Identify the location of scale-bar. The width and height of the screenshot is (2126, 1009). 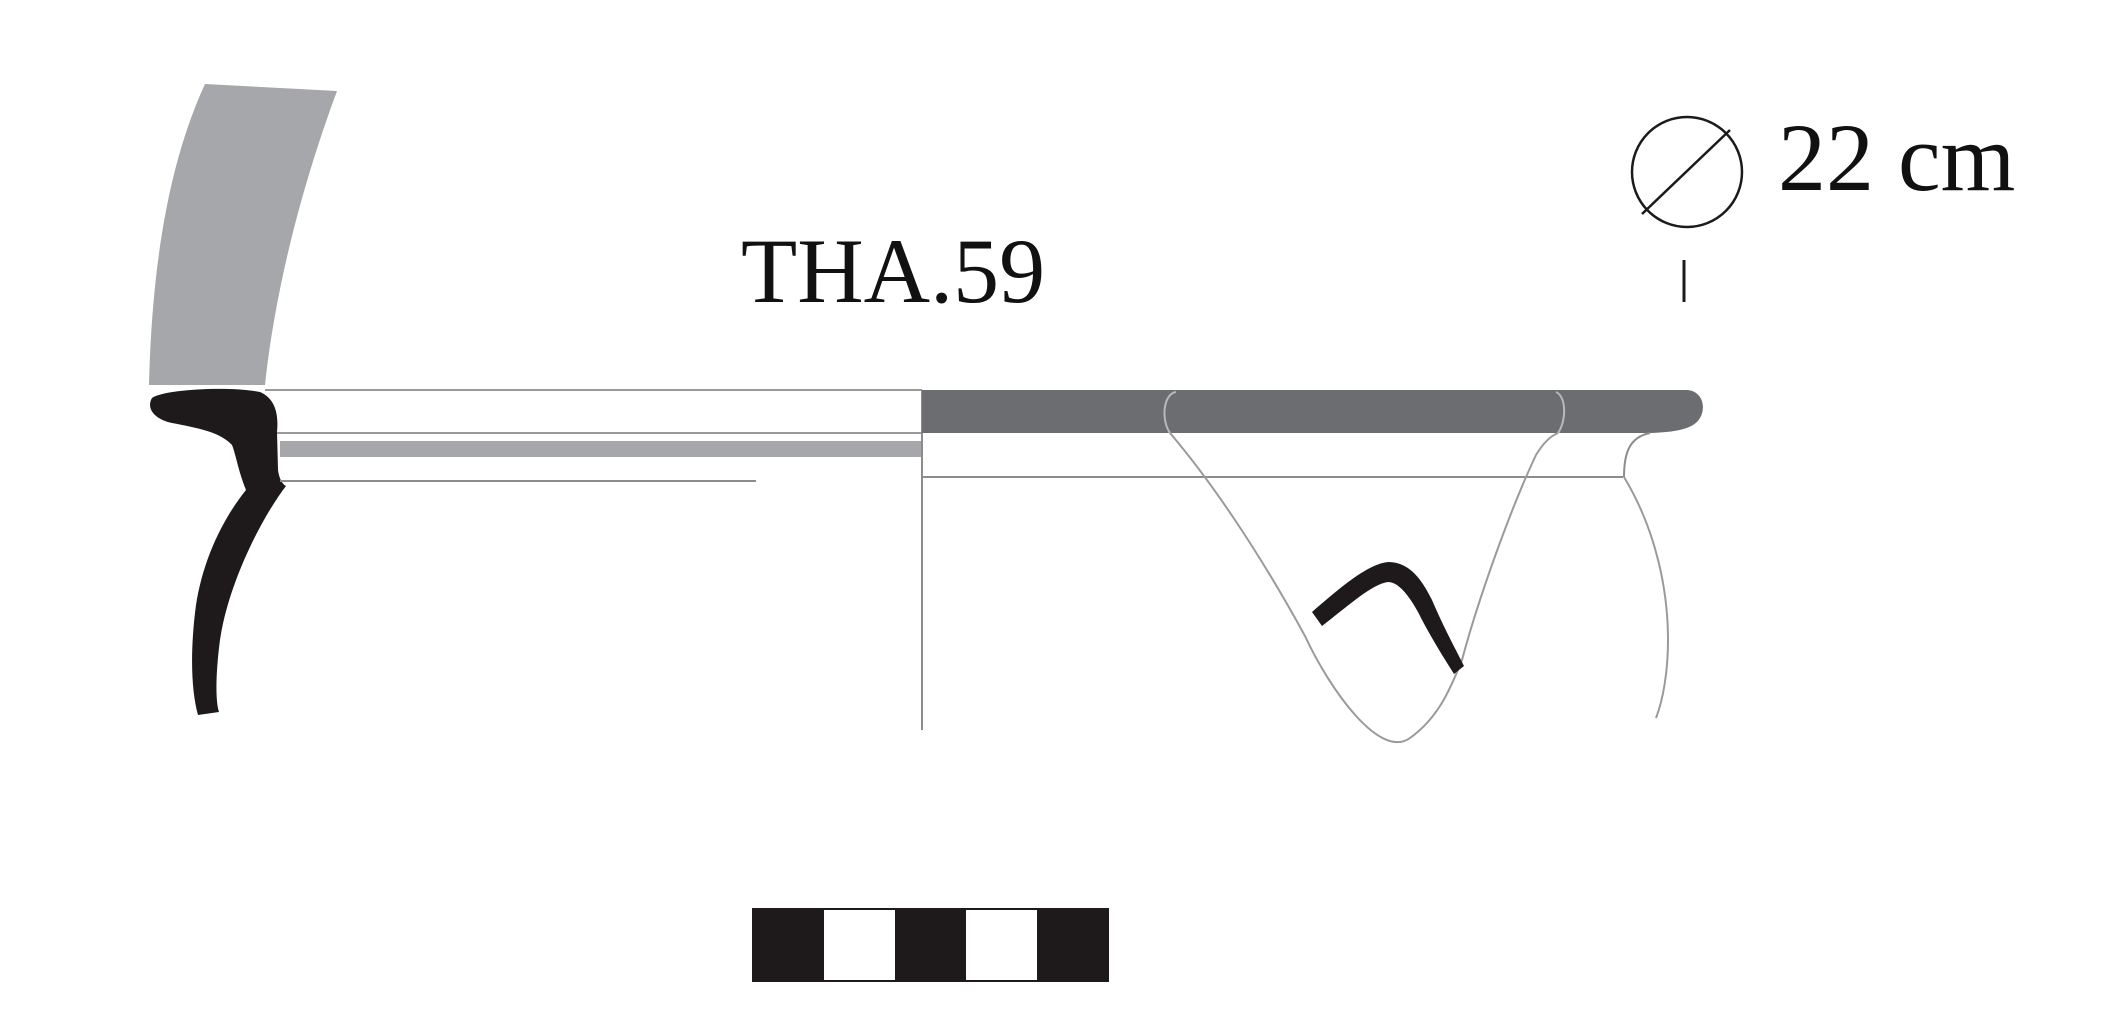
(930, 945).